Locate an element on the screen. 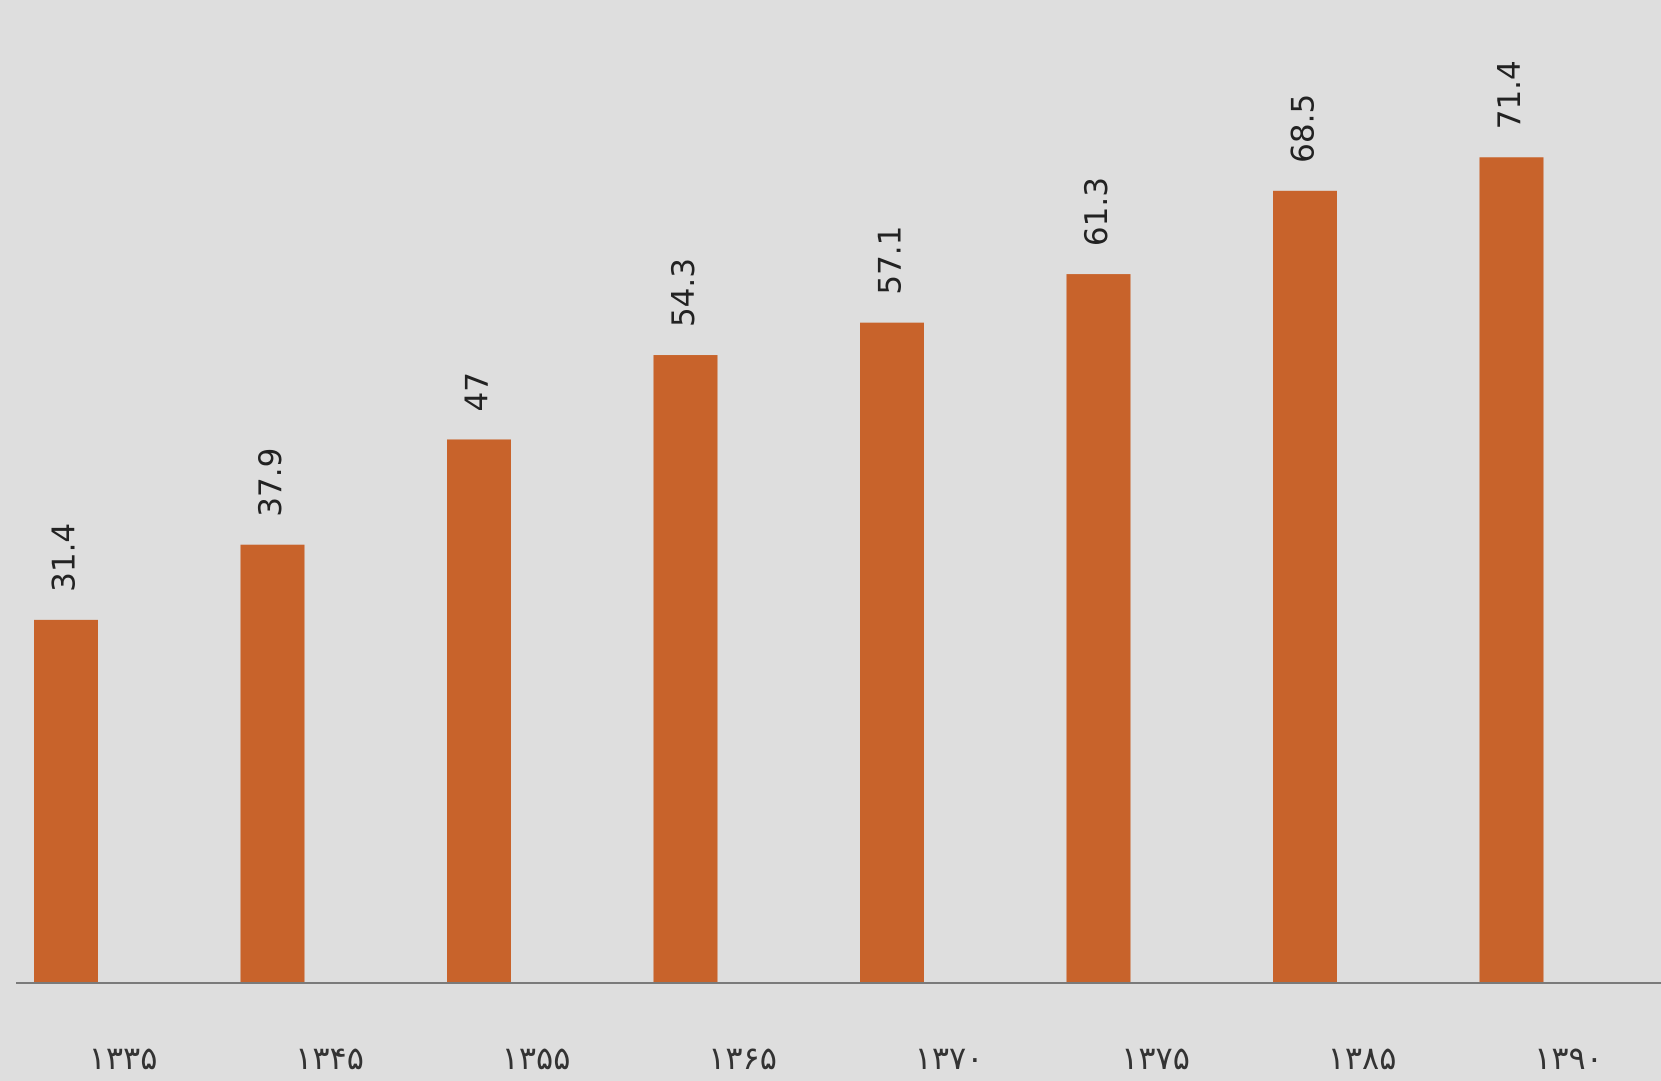 The width and height of the screenshot is (1661, 1081). value-label: 68.5 is located at coordinates (1304, 128).